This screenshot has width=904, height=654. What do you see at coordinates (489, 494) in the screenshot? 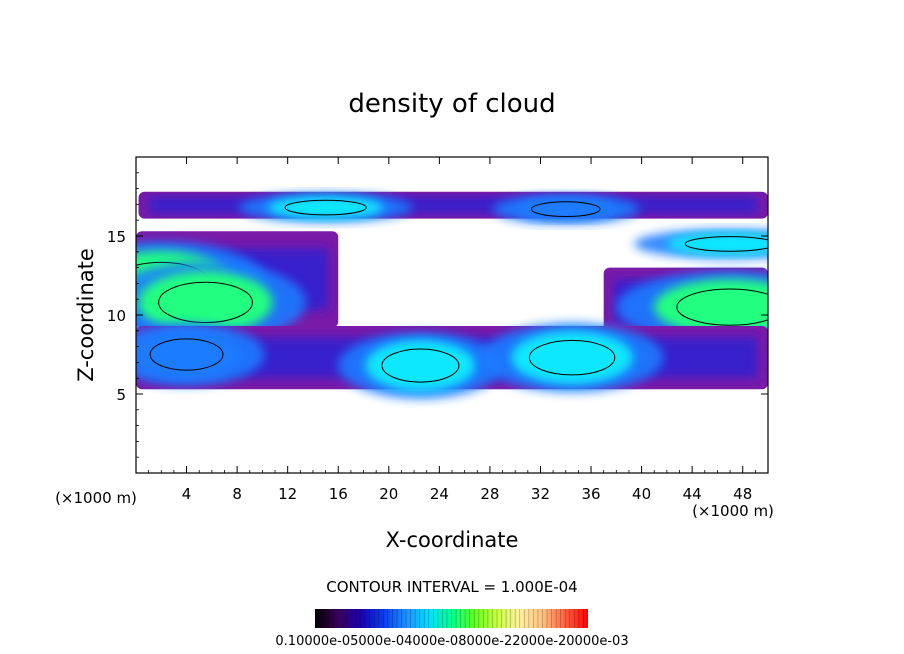
I see `x-tick-label: 28` at bounding box center [489, 494].